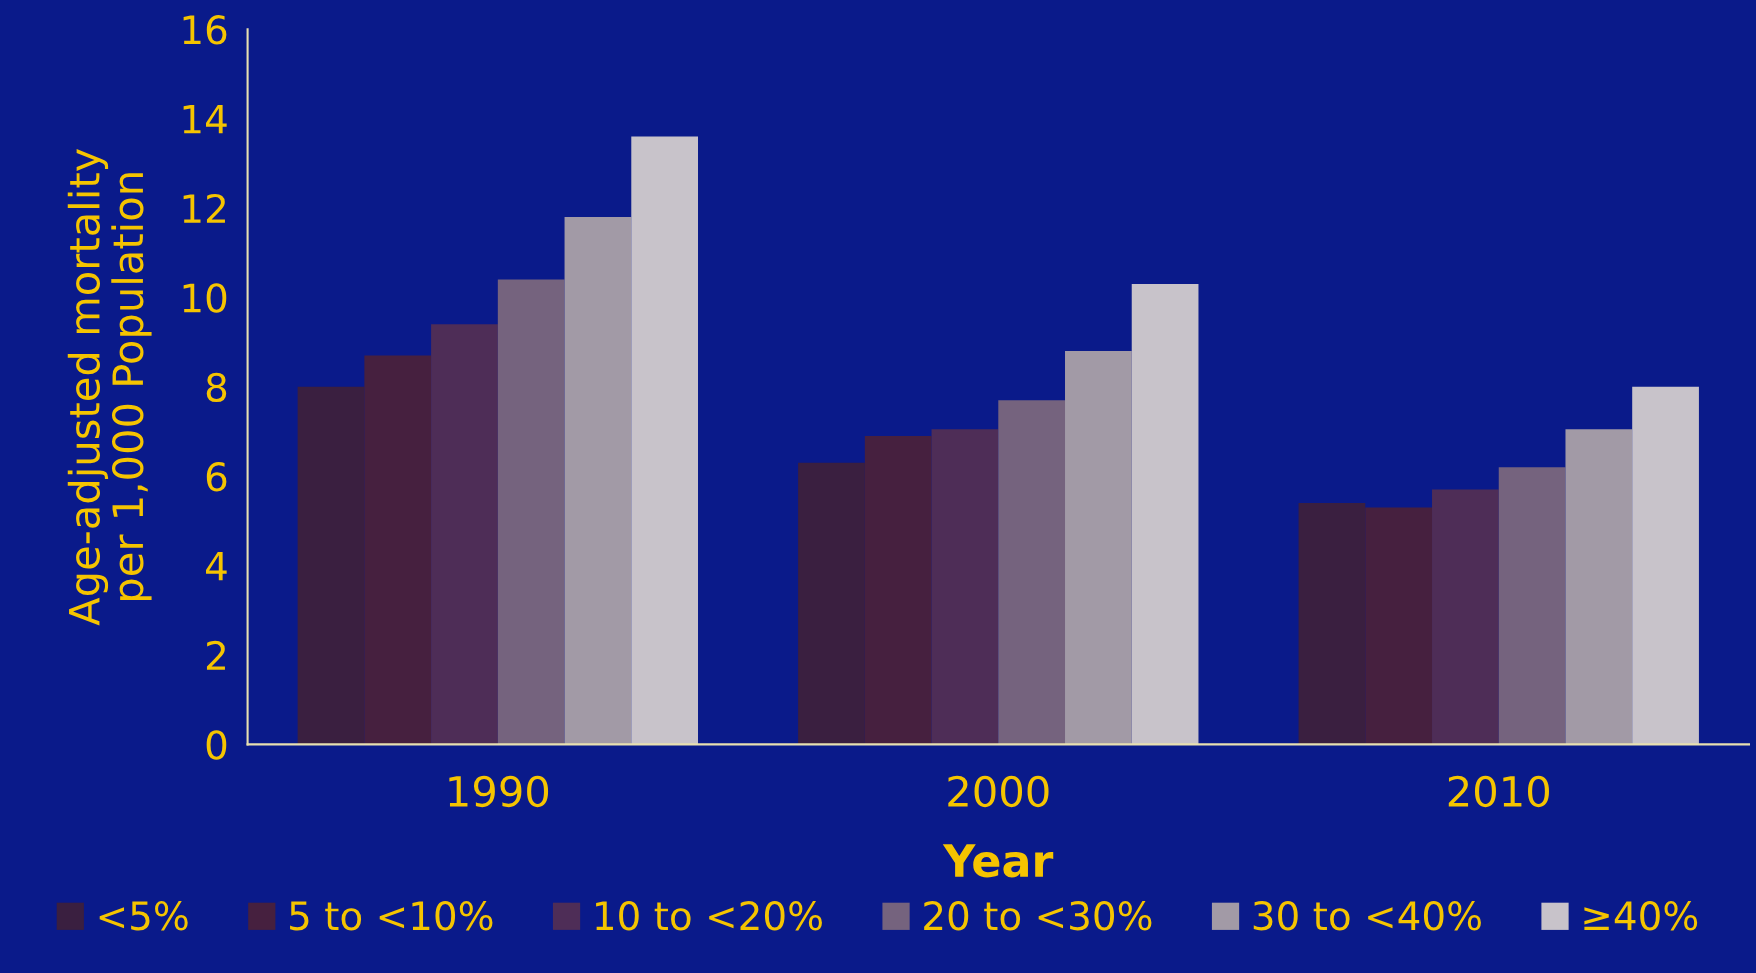  Describe the element at coordinates (998, 791) in the screenshot. I see `x-tick-label: 2000` at that location.